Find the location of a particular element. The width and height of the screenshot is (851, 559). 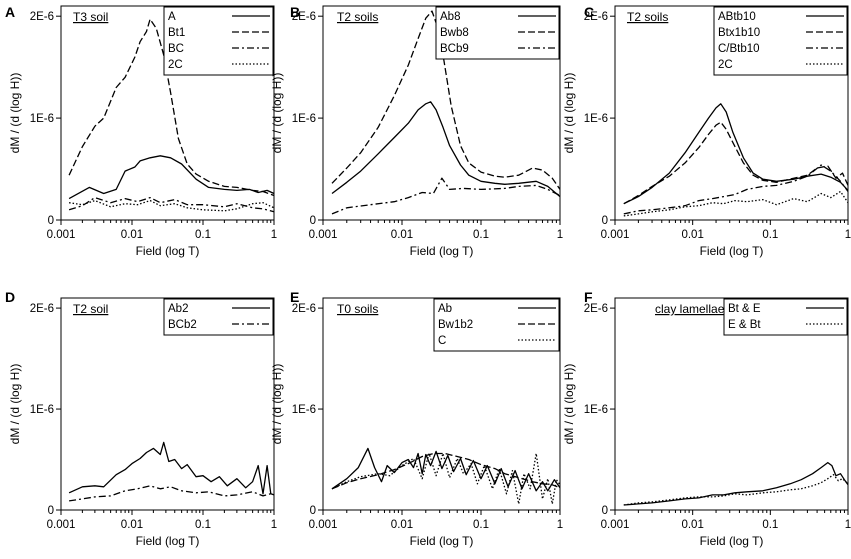

series-line-e-bt is located at coordinates (736, 490).